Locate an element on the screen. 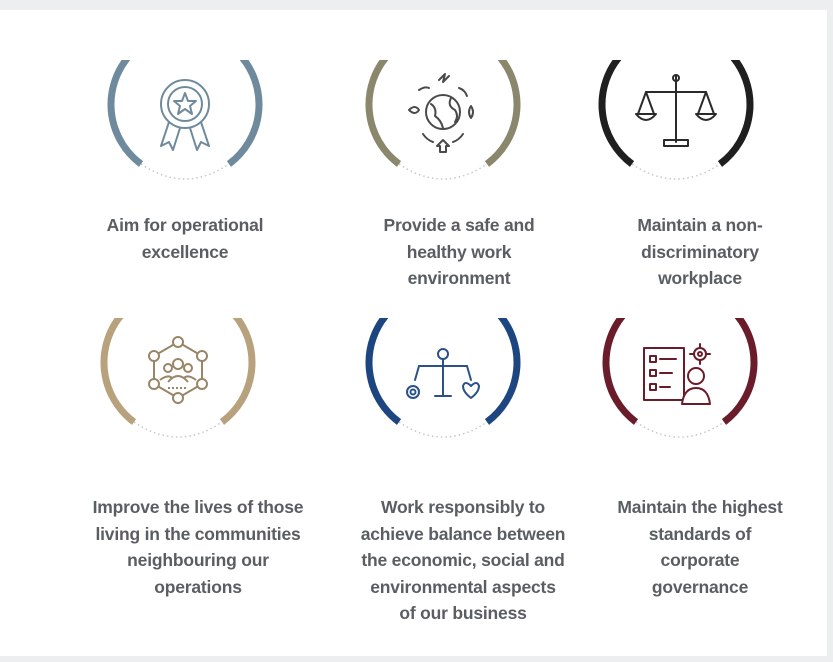 The width and height of the screenshot is (833, 662). corporate-governance-badge is located at coordinates (680, 383).